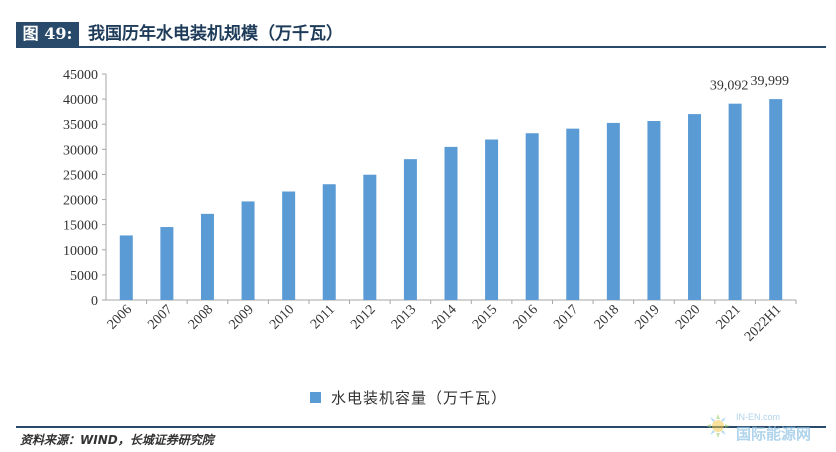 Image resolution: width=836 pixels, height=452 pixels. I want to click on x-tick-label: 2022H1, so click(763, 323).